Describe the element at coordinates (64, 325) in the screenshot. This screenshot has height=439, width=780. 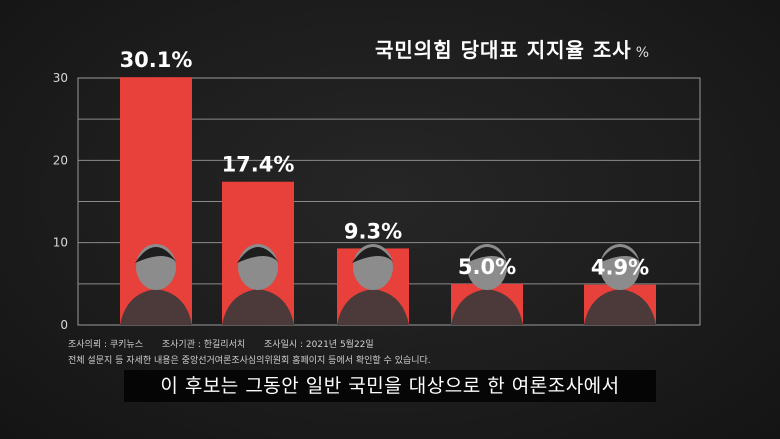
I see `y-tick-label: 0` at that location.